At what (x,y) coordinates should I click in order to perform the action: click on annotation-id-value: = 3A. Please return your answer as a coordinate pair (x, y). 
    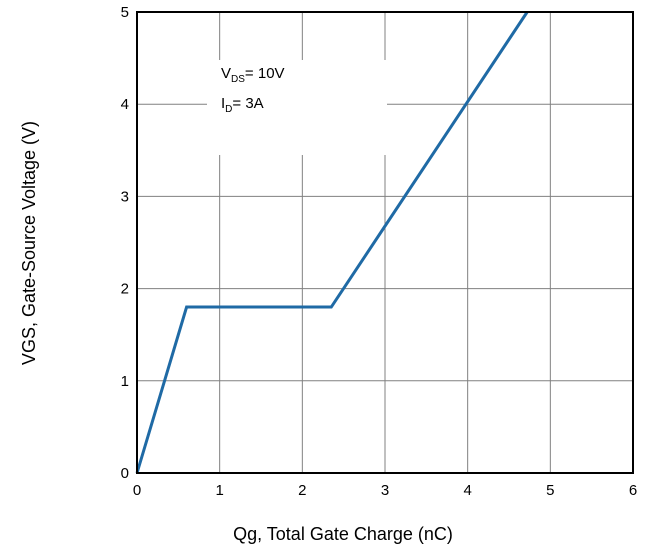
    Looking at the image, I should click on (247, 103).